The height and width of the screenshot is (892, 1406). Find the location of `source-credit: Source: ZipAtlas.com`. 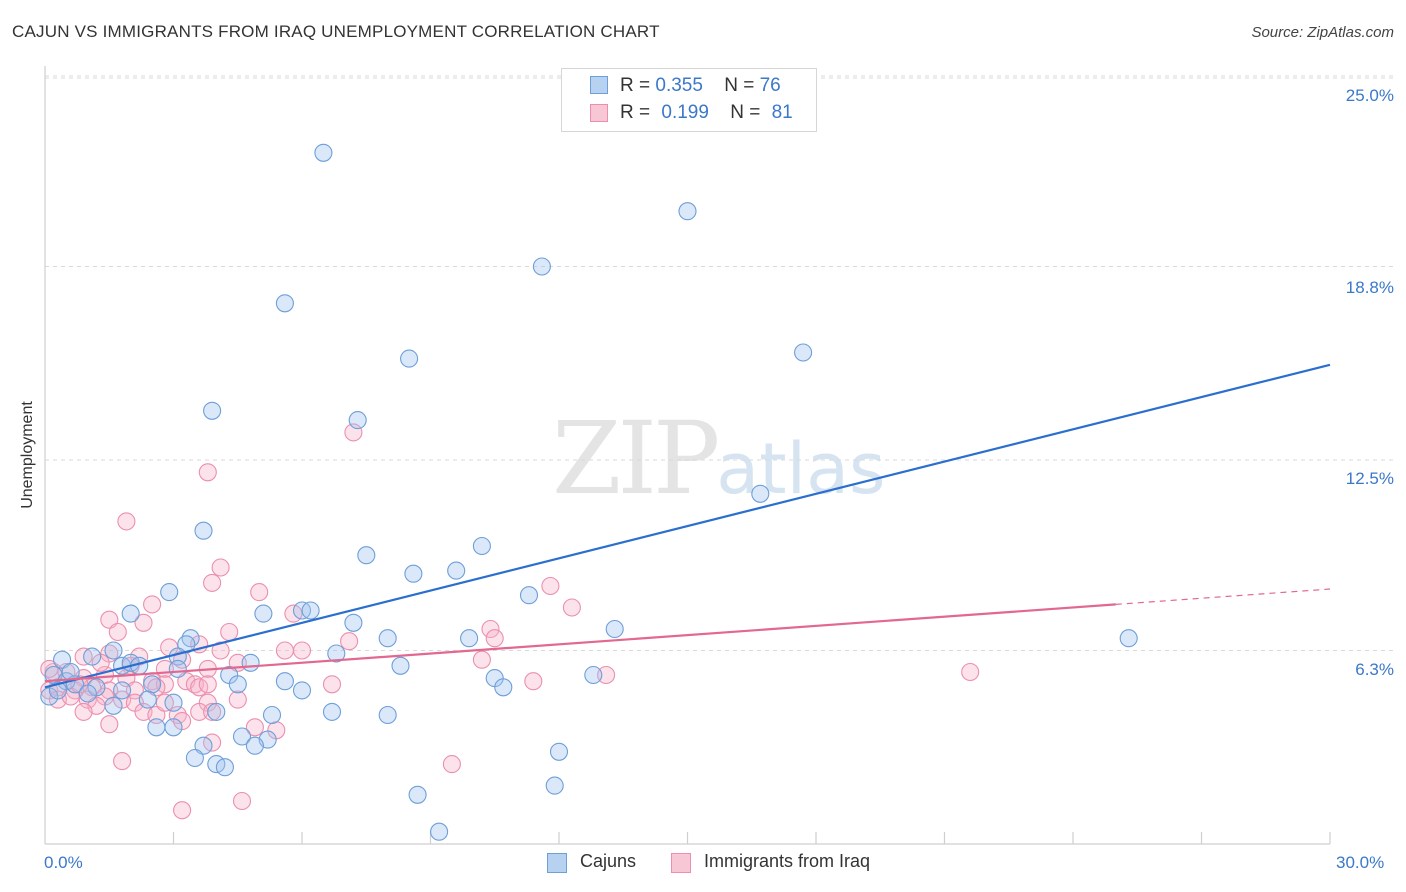

source-credit: Source: ZipAtlas.com is located at coordinates (1322, 32).